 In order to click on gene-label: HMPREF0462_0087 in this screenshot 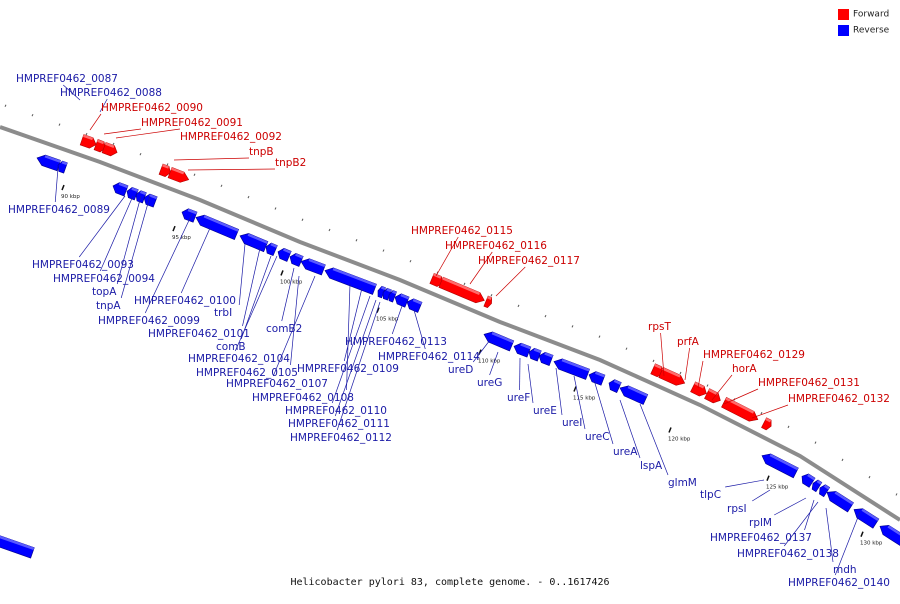, I will do `click(67, 79)`.